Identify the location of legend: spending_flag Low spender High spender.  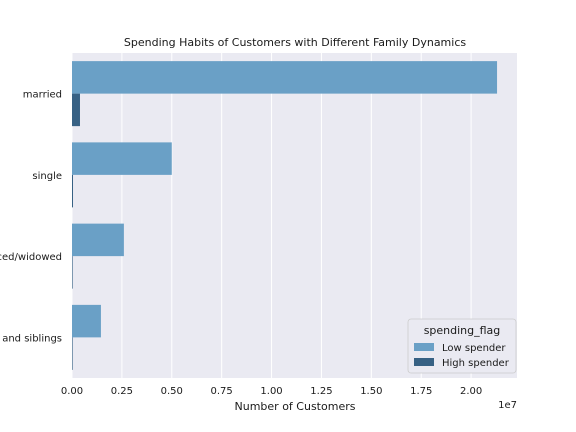
(462, 346).